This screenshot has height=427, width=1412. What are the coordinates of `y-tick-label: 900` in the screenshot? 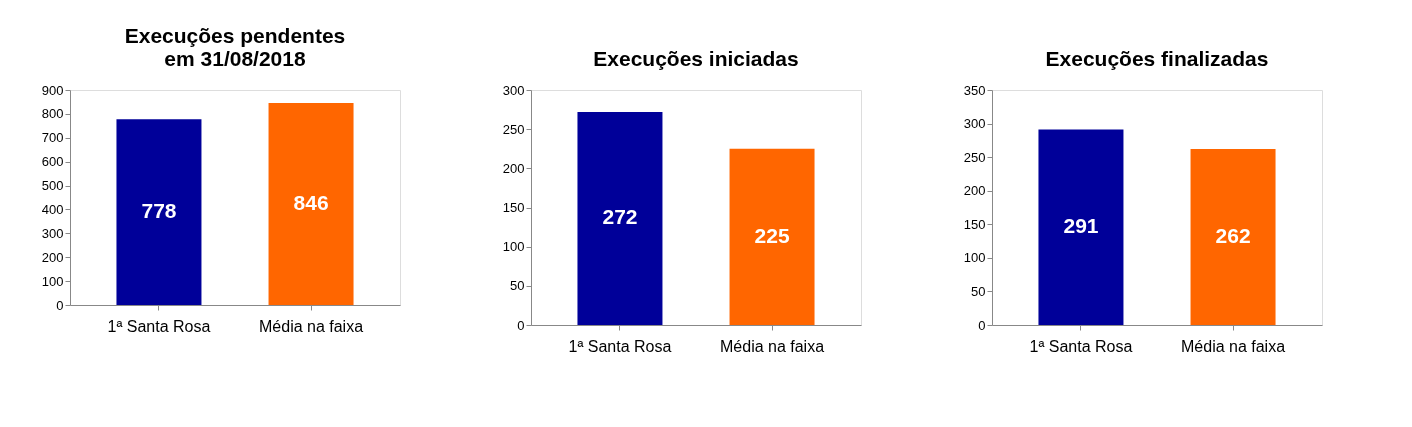 It's located at (52, 90).